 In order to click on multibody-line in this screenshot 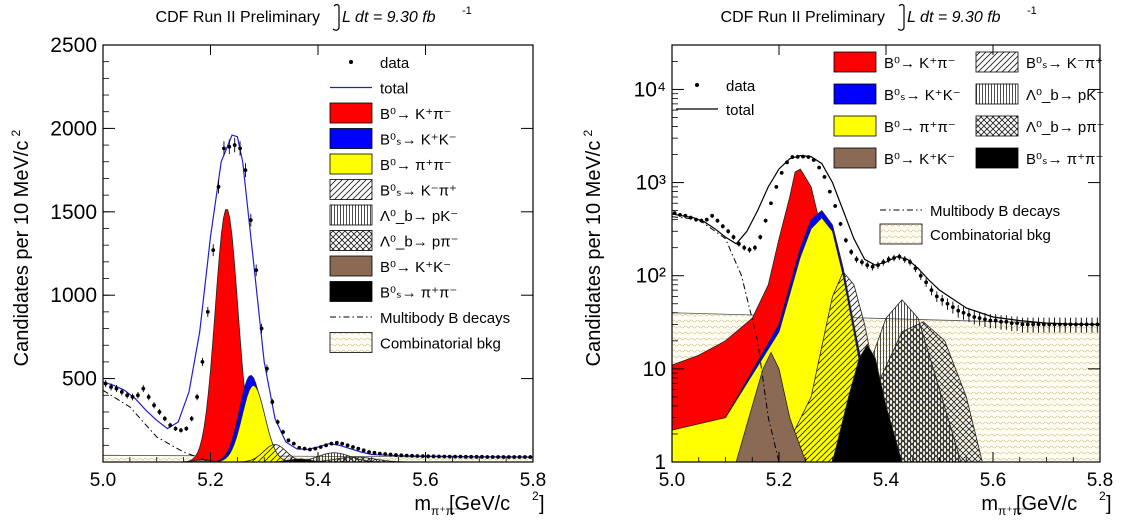, I will do `click(726, 339)`.